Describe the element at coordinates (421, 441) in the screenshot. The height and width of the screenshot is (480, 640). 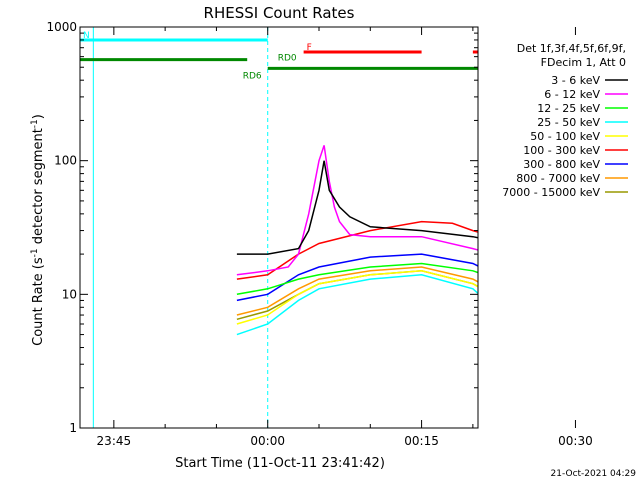
I see `x-tick-label: 00:15` at that location.